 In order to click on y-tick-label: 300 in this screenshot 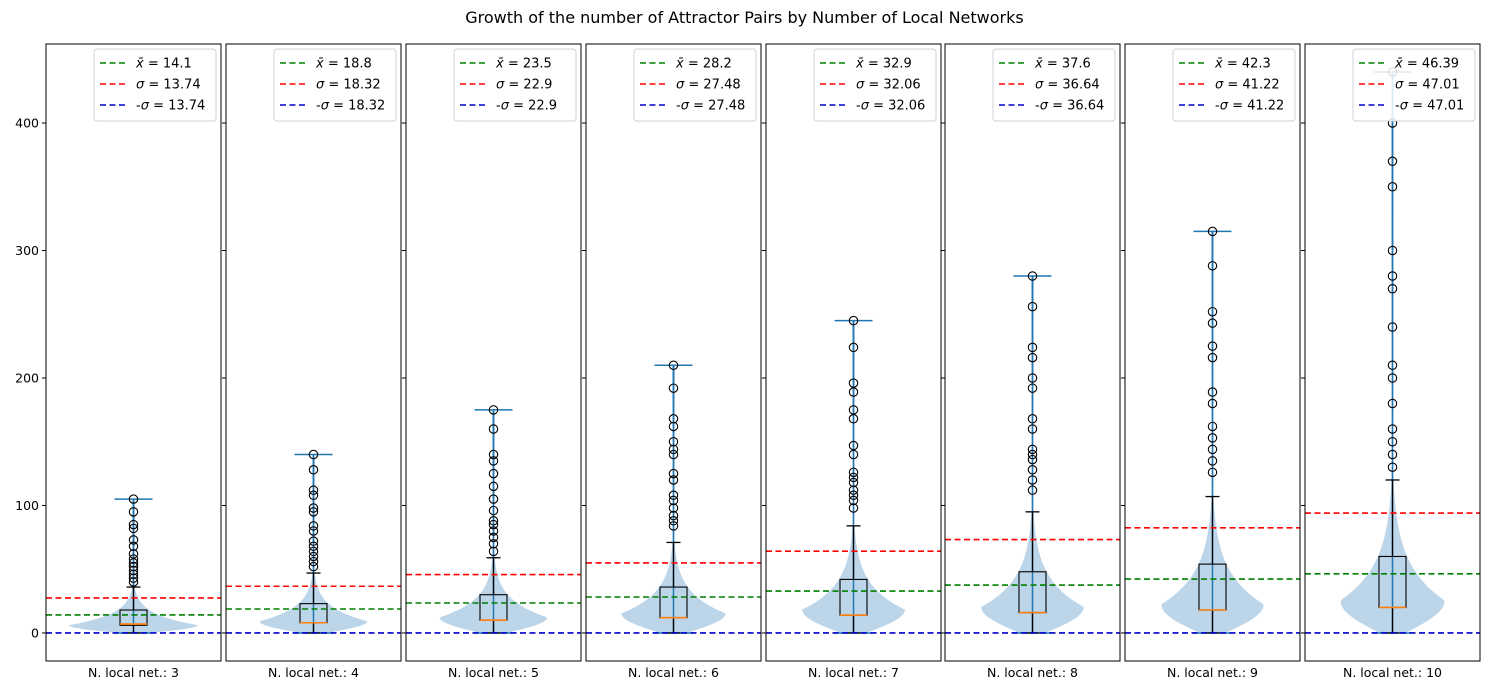, I will do `click(27, 250)`.